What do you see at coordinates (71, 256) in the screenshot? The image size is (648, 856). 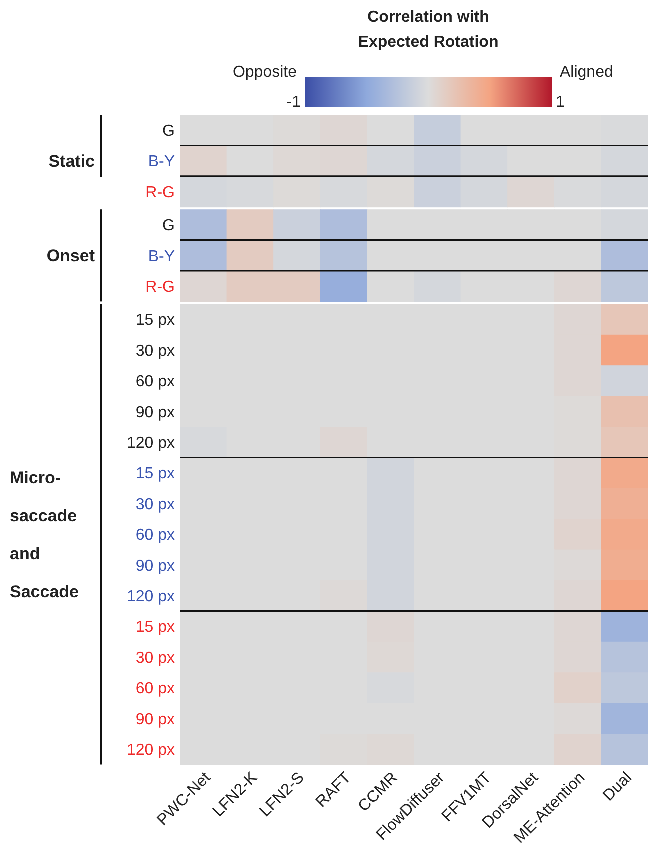 I see `y2-tick-label: Onset` at bounding box center [71, 256].